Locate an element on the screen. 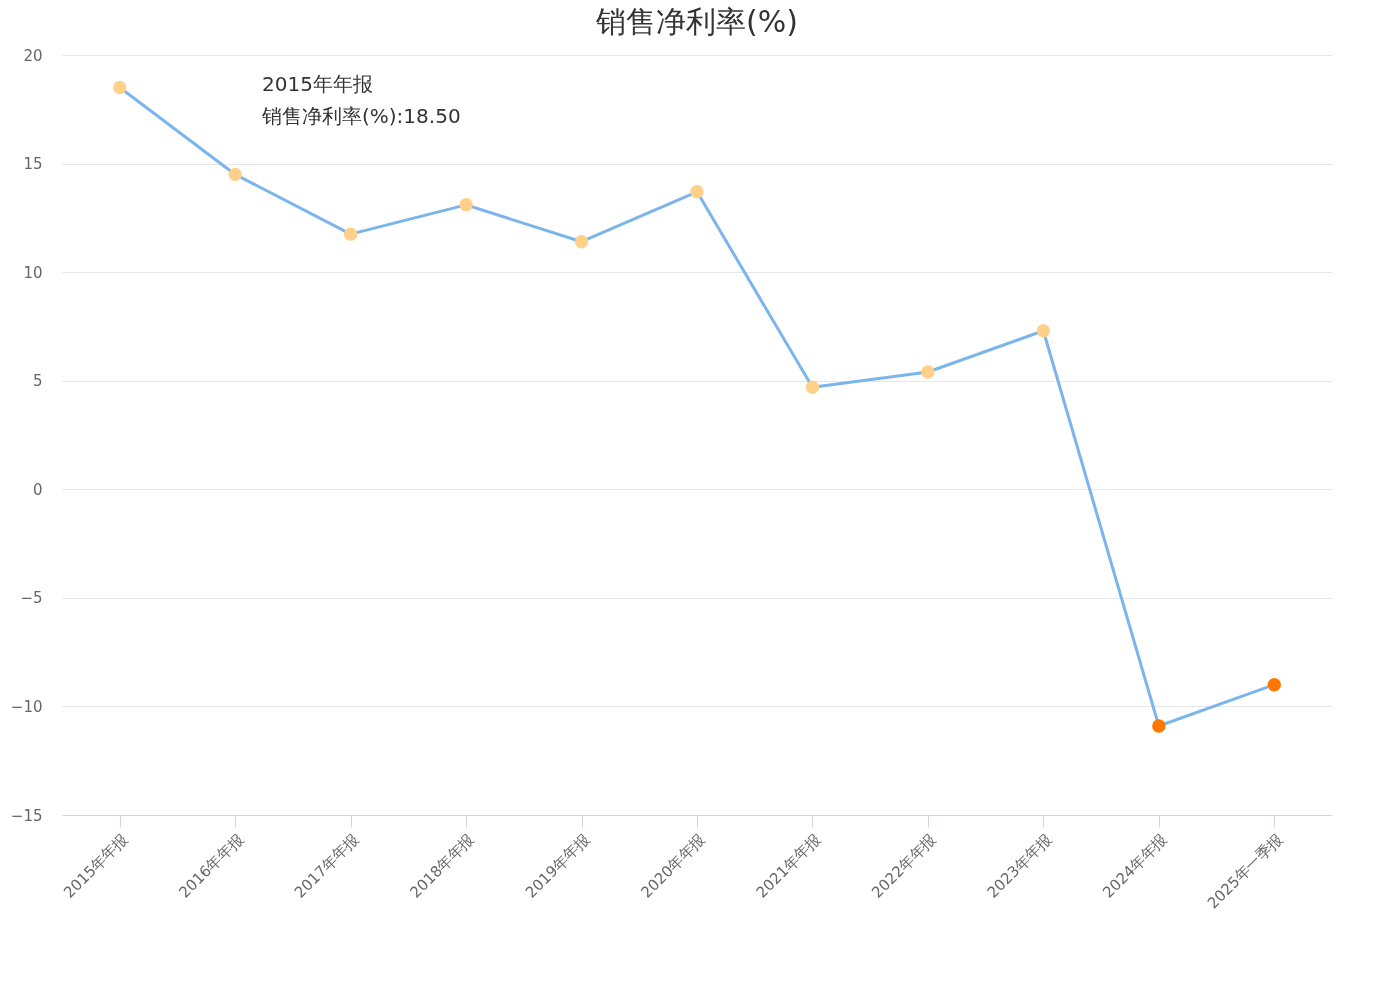  y-tick-label: 15 is located at coordinates (33, 164).